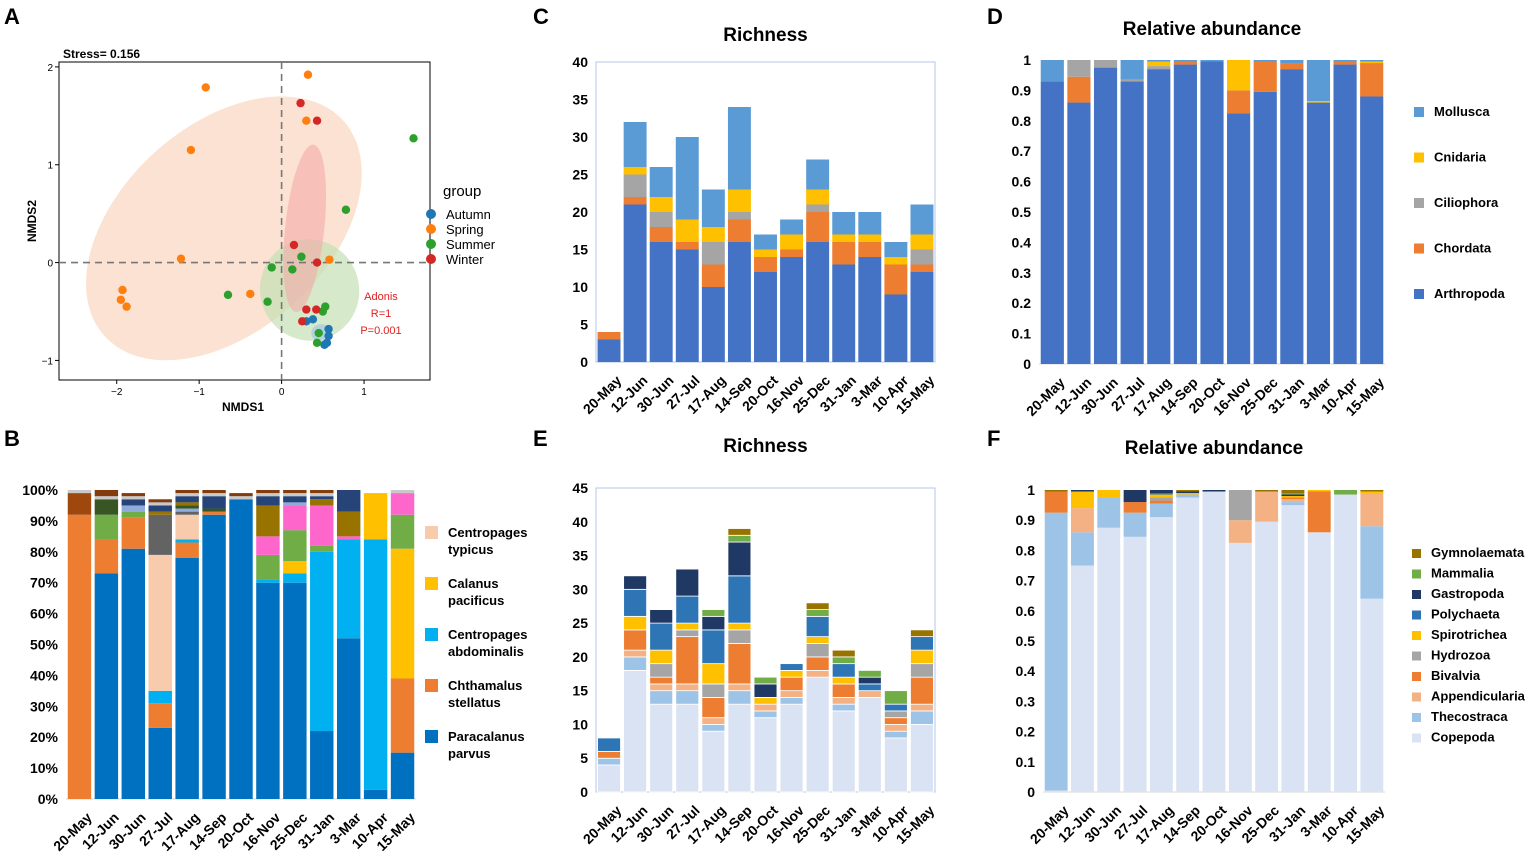 This screenshot has height=852, width=1526. What do you see at coordinates (1022, 121) in the screenshot?
I see `y-tick-label: 0.8` at bounding box center [1022, 121].